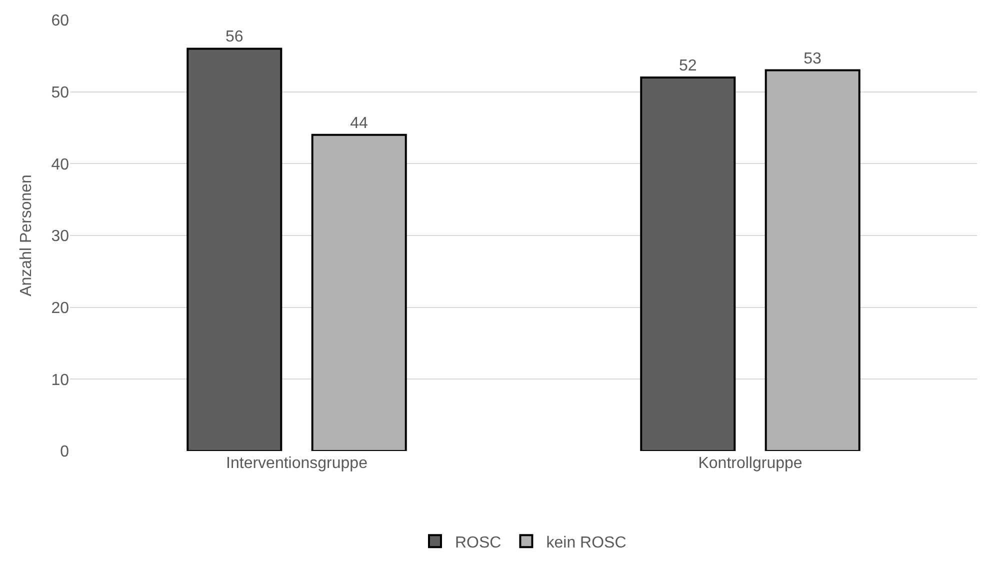 This screenshot has width=992, height=570. Describe the element at coordinates (478, 543) in the screenshot. I see `legend-label: ROSC` at that location.